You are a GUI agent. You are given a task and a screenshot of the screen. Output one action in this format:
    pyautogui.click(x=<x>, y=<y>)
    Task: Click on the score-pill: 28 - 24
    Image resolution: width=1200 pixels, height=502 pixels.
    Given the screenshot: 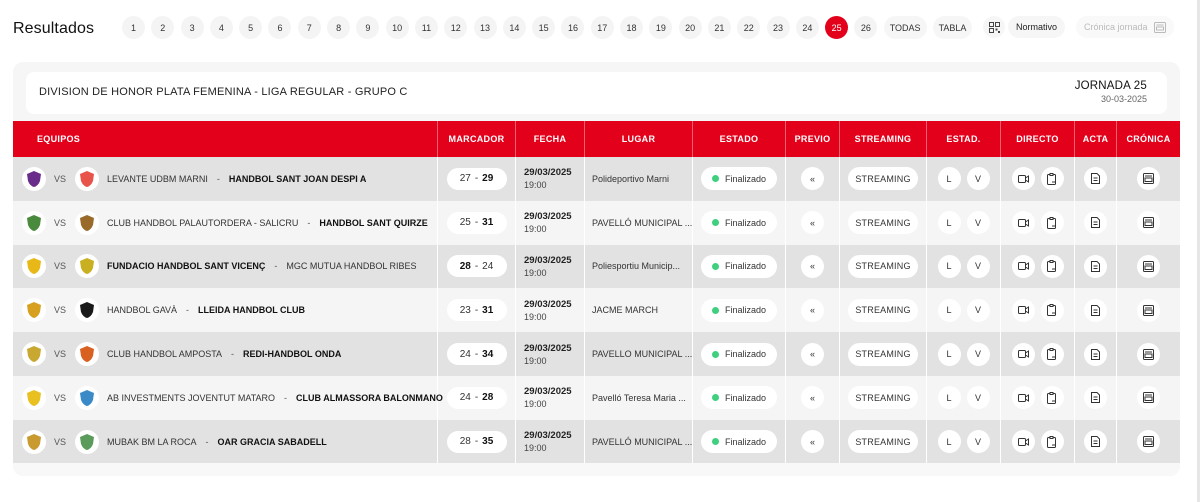 What is the action you would take?
    pyautogui.click(x=476, y=266)
    